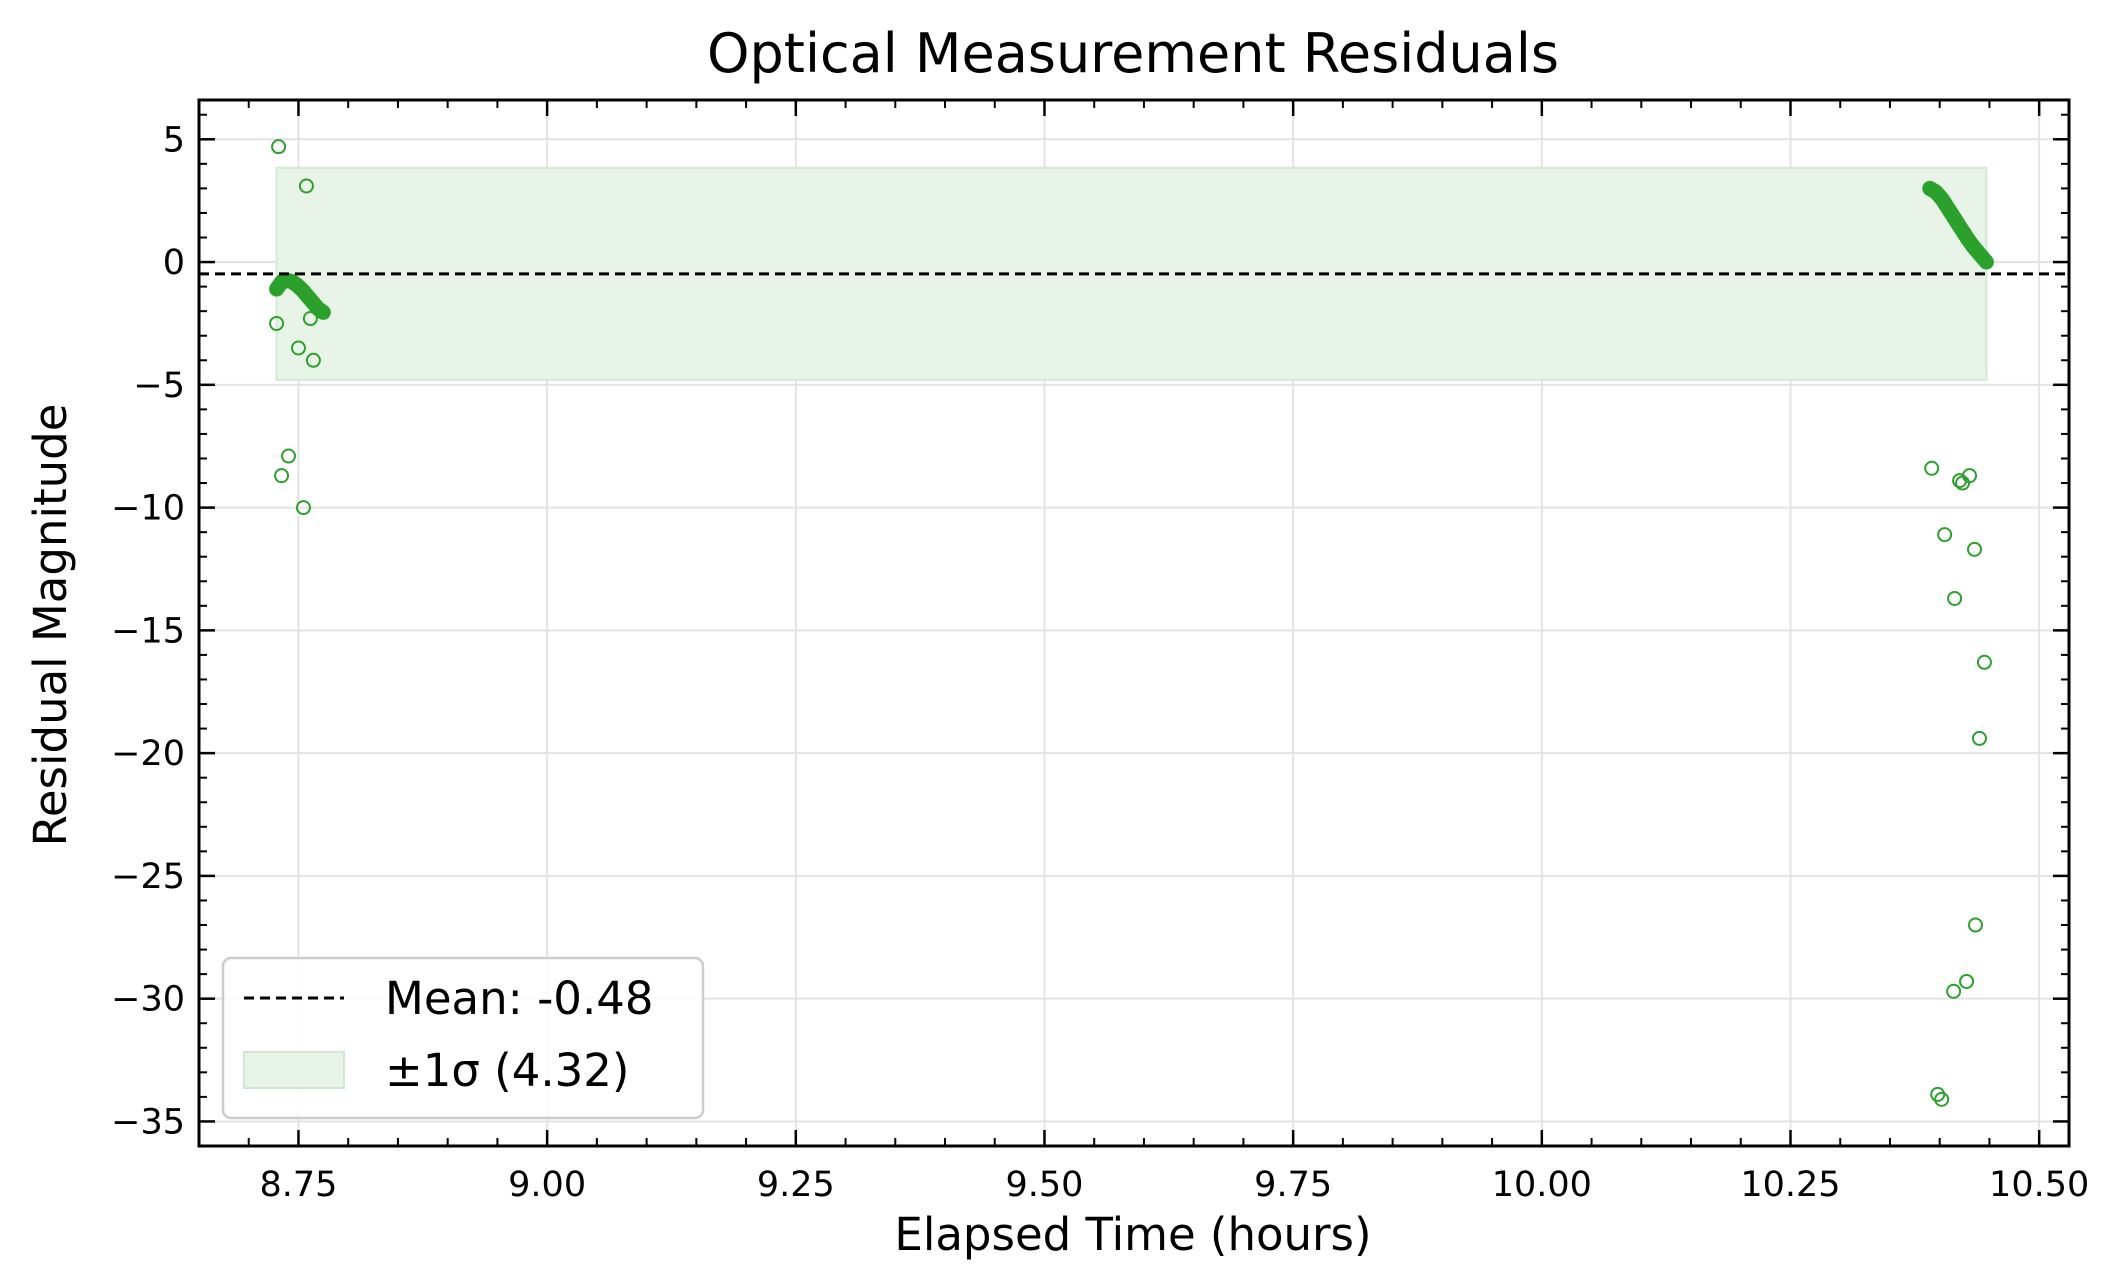  Describe the element at coordinates (50, 625) in the screenshot. I see `y-axis-label: Residual Magnitude` at that location.